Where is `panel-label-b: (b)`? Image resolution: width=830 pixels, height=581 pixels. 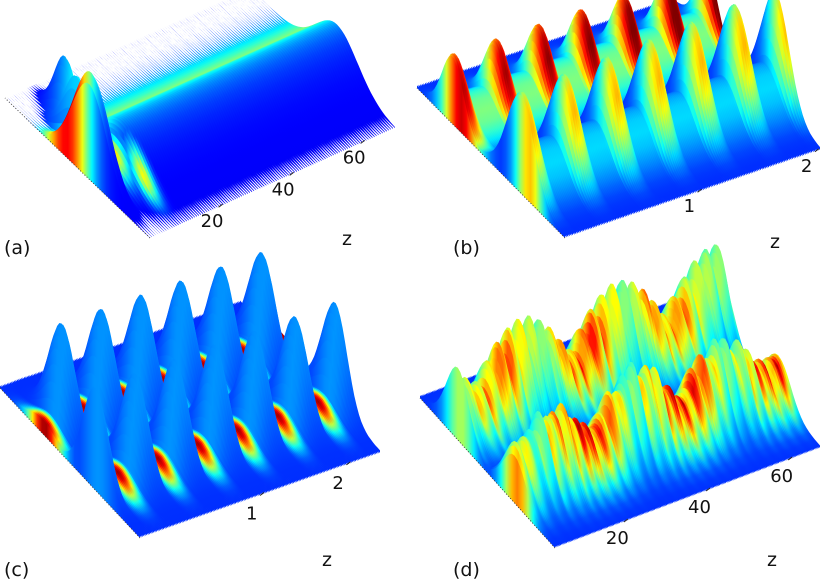
panel-label-b: (b) is located at coordinates (466, 248).